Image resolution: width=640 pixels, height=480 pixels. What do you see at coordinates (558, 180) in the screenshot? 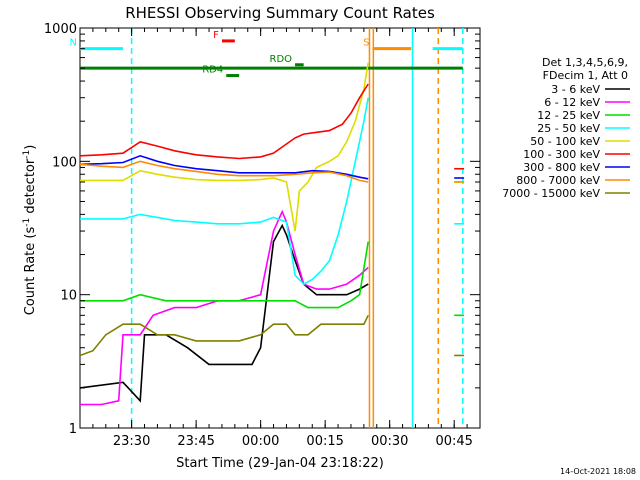
I see `legend-label-7: 800 - 7000 keV` at bounding box center [558, 180].